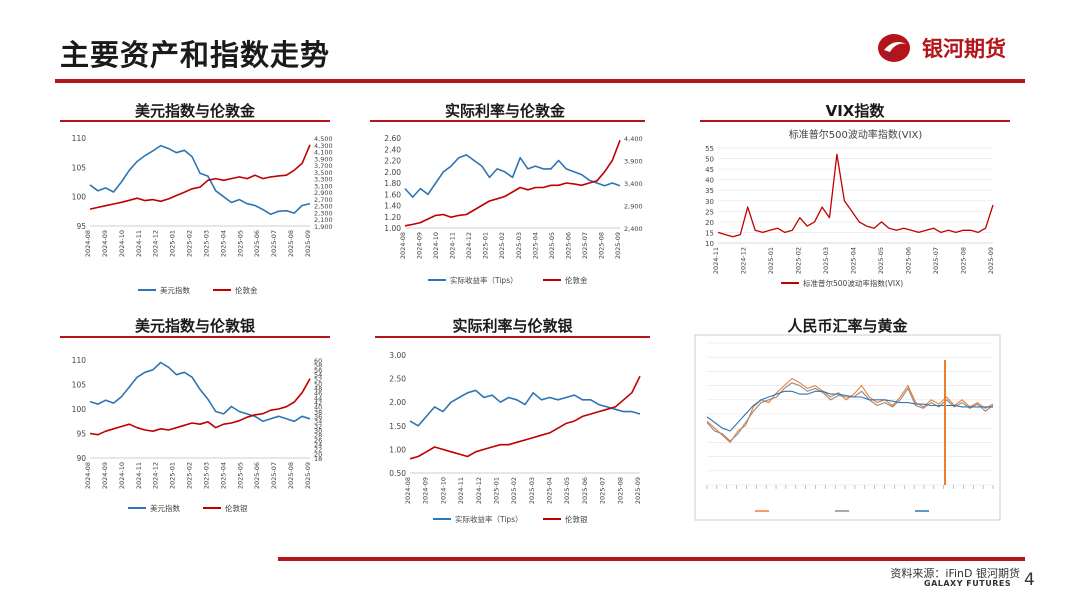  I want to click on y-right-tick-label: 42, so click(318, 403).